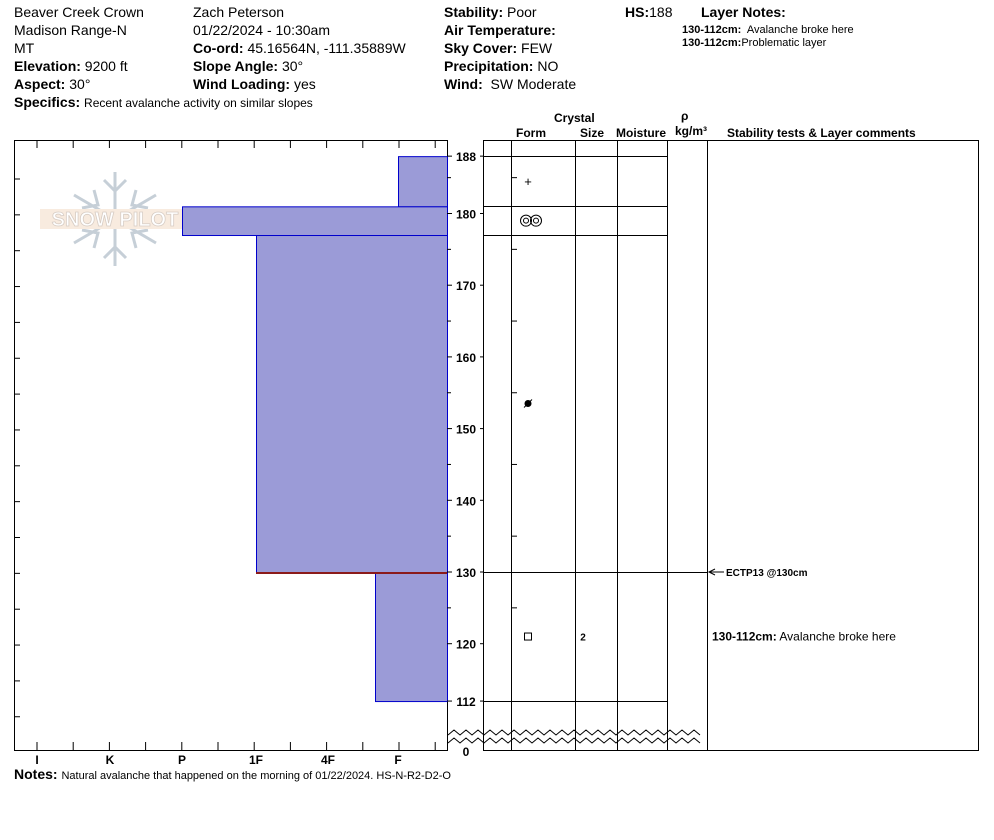  Describe the element at coordinates (531, 133) in the screenshot. I see `form-header: Form` at that location.